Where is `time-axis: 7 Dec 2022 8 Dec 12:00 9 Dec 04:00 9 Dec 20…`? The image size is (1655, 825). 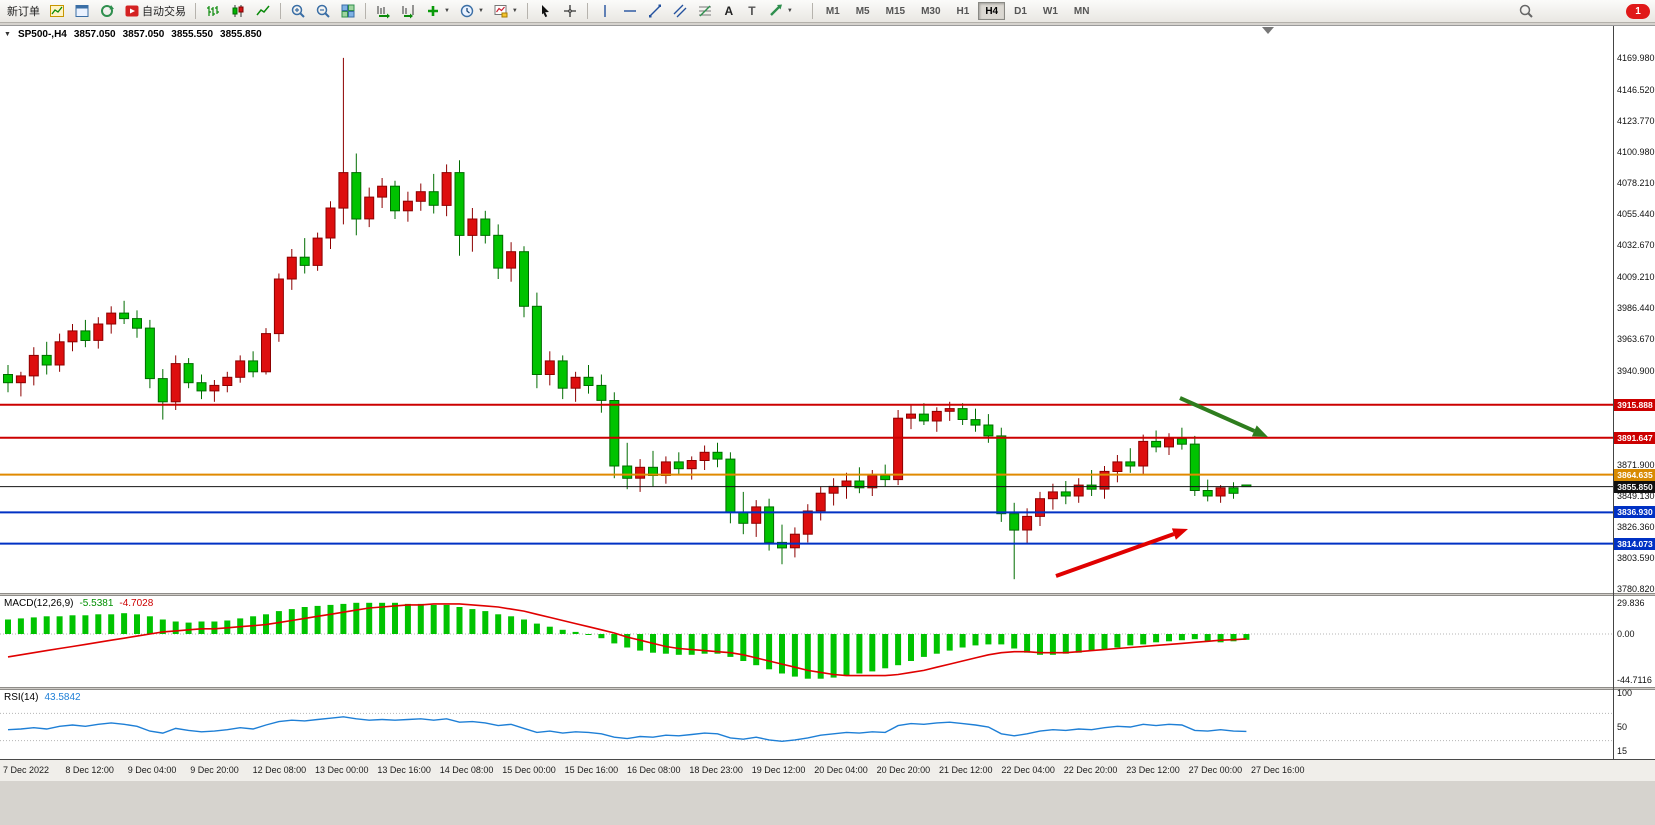
time-axis: 7 Dec 2022 8 Dec 12:00 9 Dec 04:00 9 Dec 20… is located at coordinates (827, 770).